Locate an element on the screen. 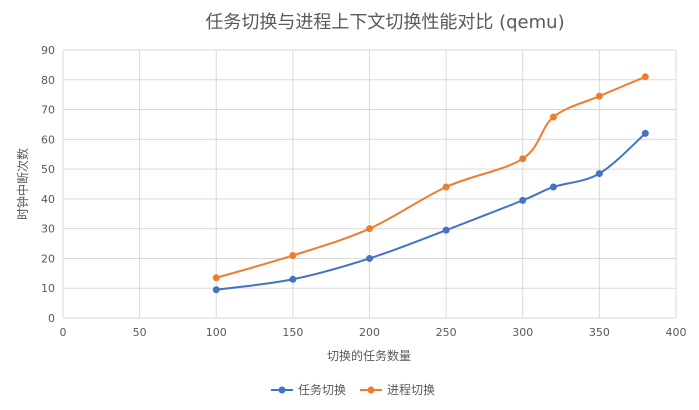 This screenshot has height=410, width=699. legend: 任务切换 进程切换 is located at coordinates (353, 389).